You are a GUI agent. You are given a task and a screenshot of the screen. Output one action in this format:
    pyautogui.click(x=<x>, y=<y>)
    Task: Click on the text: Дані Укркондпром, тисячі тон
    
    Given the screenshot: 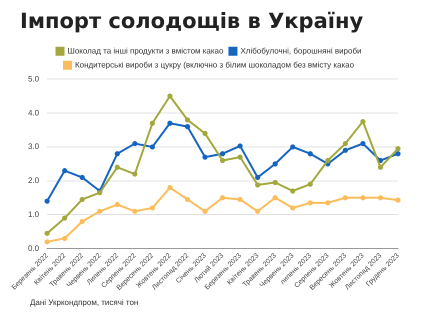 What is the action you would take?
    pyautogui.click(x=84, y=302)
    